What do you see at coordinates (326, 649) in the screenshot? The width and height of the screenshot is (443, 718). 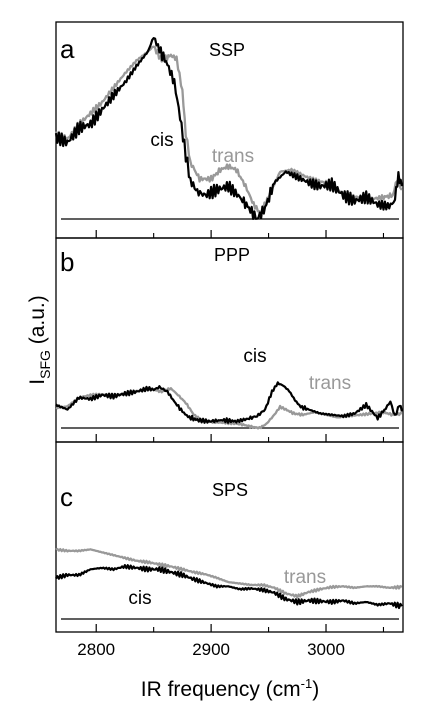 I see `x-tick-label: 3000` at bounding box center [326, 649].